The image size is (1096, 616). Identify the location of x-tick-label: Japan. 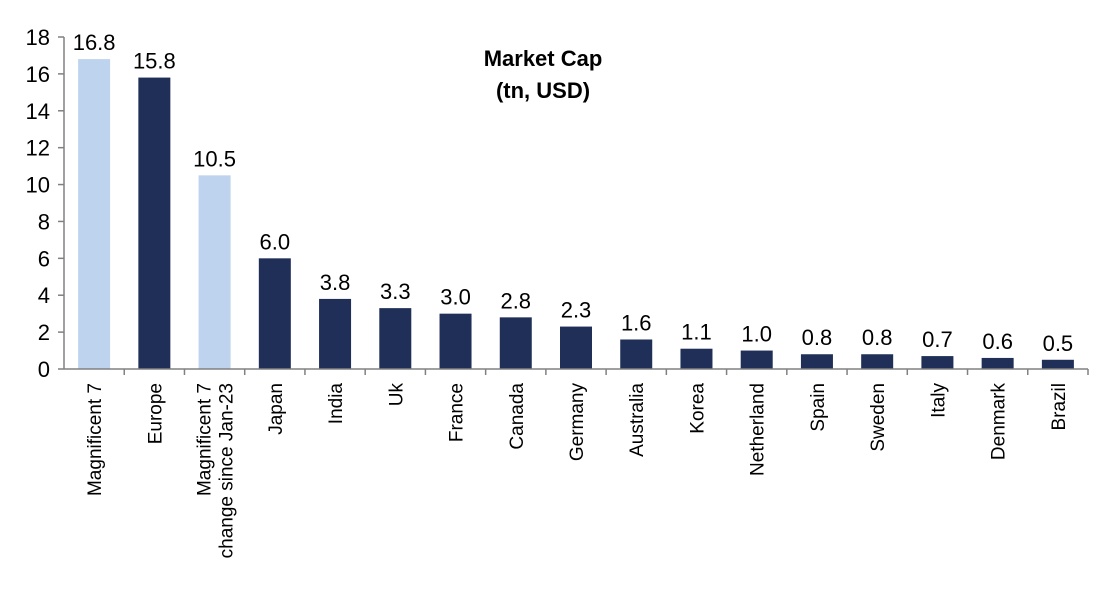
(276, 409).